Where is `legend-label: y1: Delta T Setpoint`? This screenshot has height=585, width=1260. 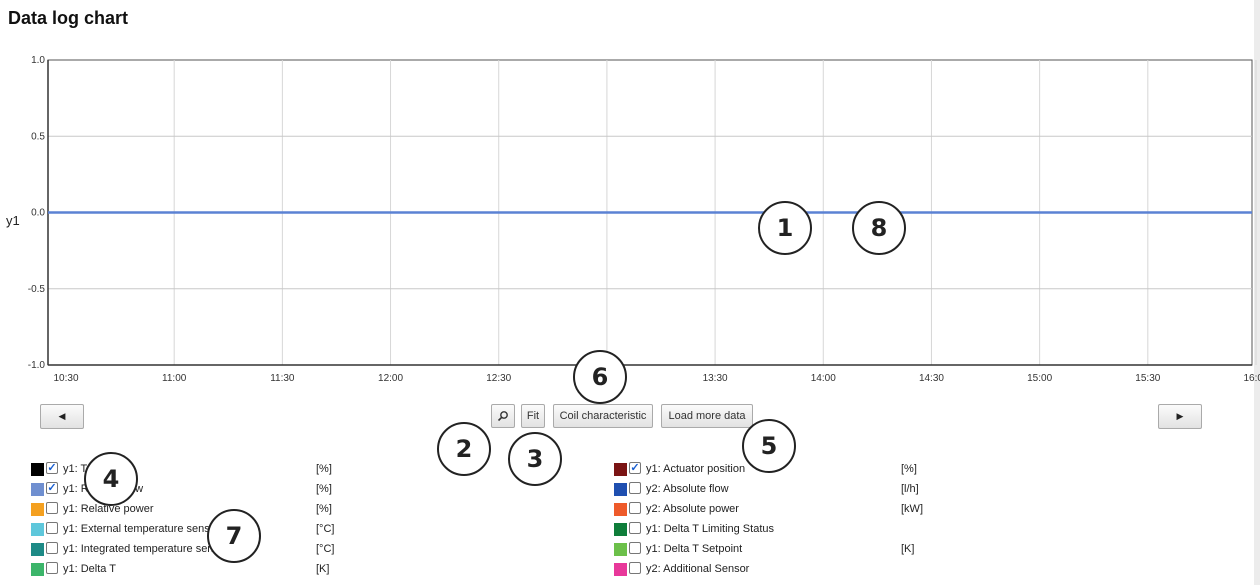
legend-label: y1: Delta T Setpoint is located at coordinates (694, 549).